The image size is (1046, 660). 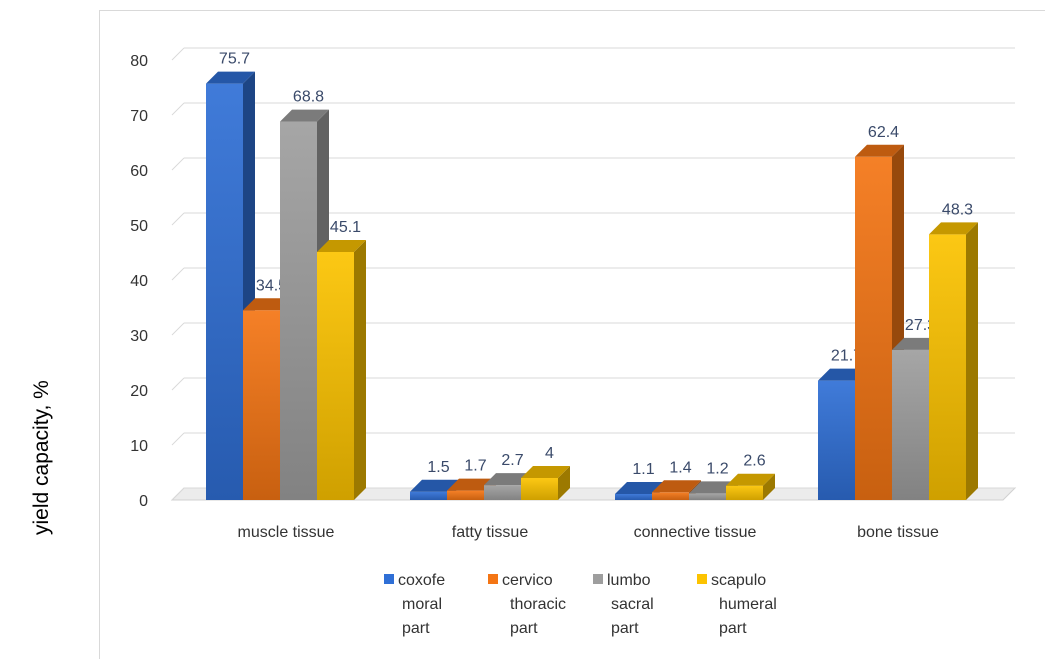 What do you see at coordinates (475, 466) in the screenshot?
I see `data-label: 1.7` at bounding box center [475, 466].